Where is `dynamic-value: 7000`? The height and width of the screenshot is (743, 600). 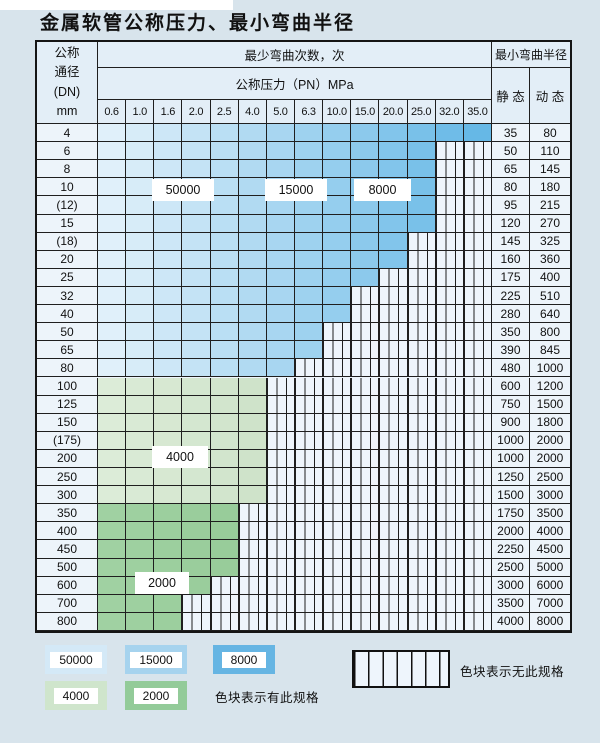 dynamic-value: 7000 is located at coordinates (550, 603).